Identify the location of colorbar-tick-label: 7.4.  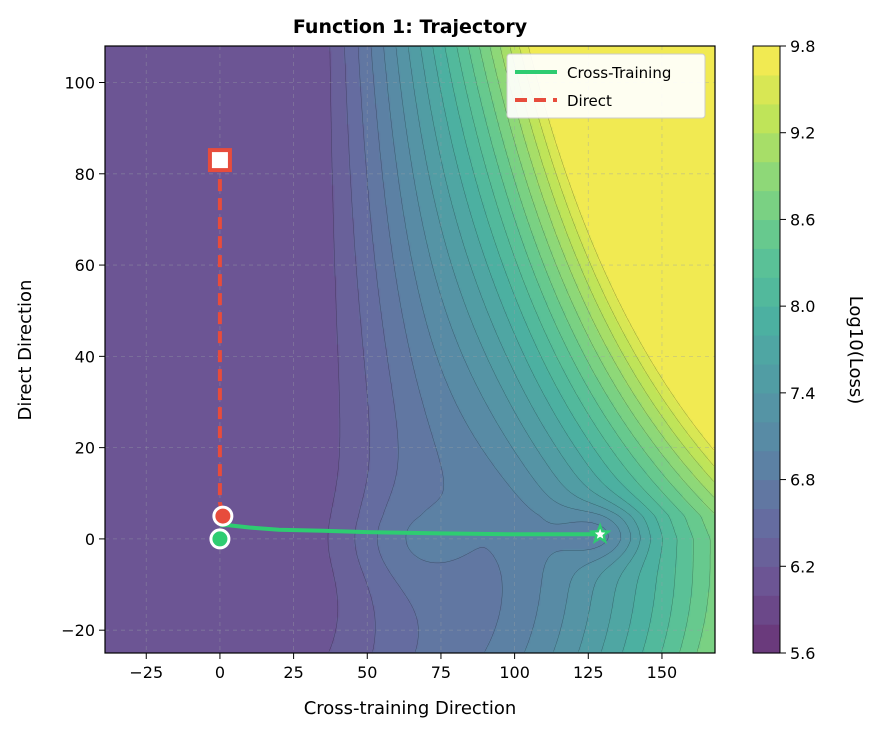
(802, 393).